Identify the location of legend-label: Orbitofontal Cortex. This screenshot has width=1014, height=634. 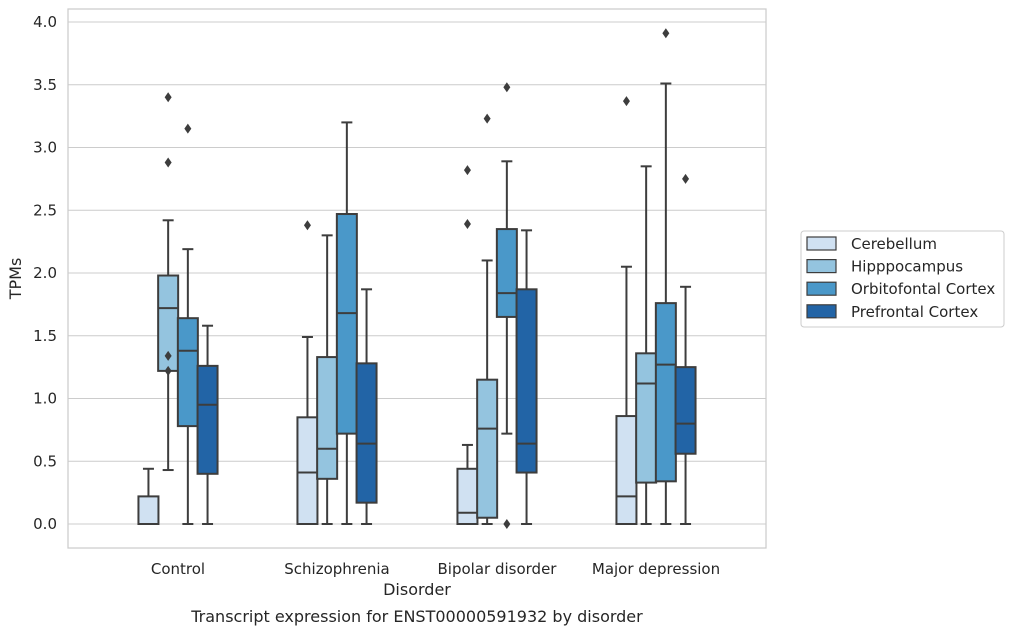
(923, 289).